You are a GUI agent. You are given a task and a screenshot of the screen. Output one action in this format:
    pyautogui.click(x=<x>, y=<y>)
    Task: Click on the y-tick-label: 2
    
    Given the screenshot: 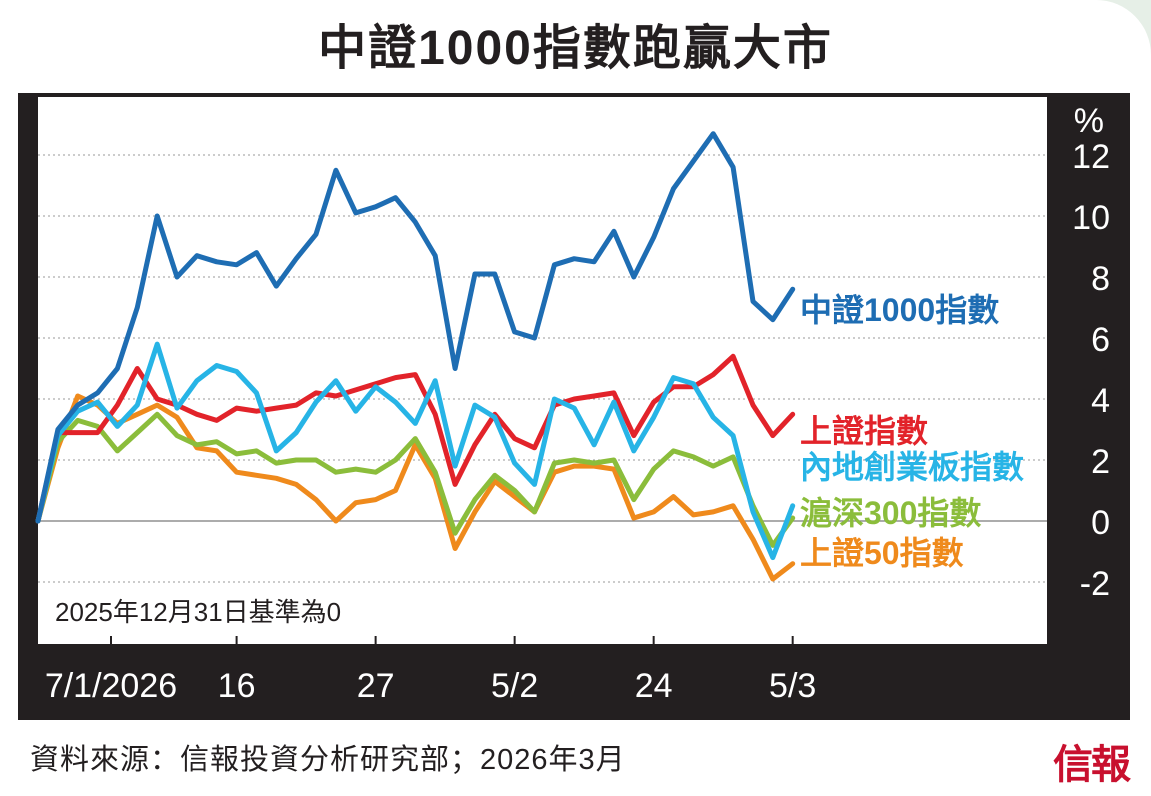 What is the action you would take?
    pyautogui.click(x=1100, y=462)
    